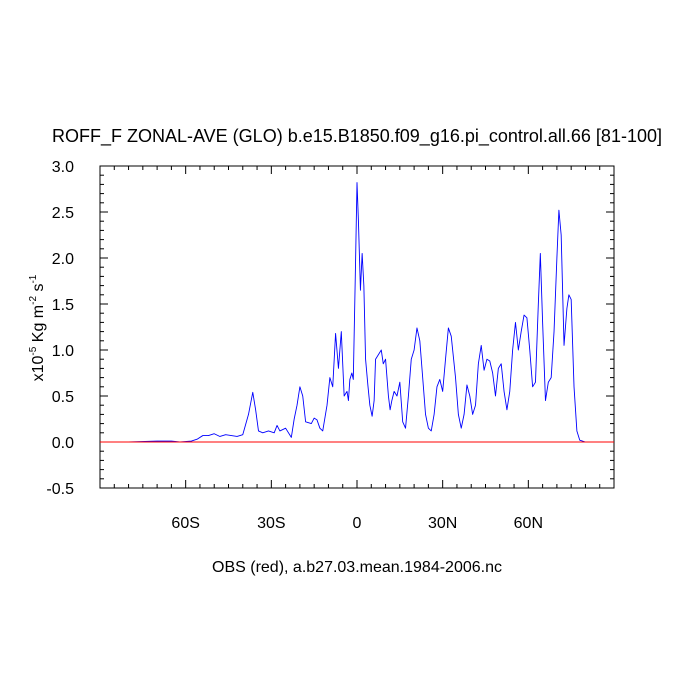 This screenshot has height=700, width=700. What do you see at coordinates (271, 523) in the screenshot?
I see `x-tick-label: 30S` at bounding box center [271, 523].